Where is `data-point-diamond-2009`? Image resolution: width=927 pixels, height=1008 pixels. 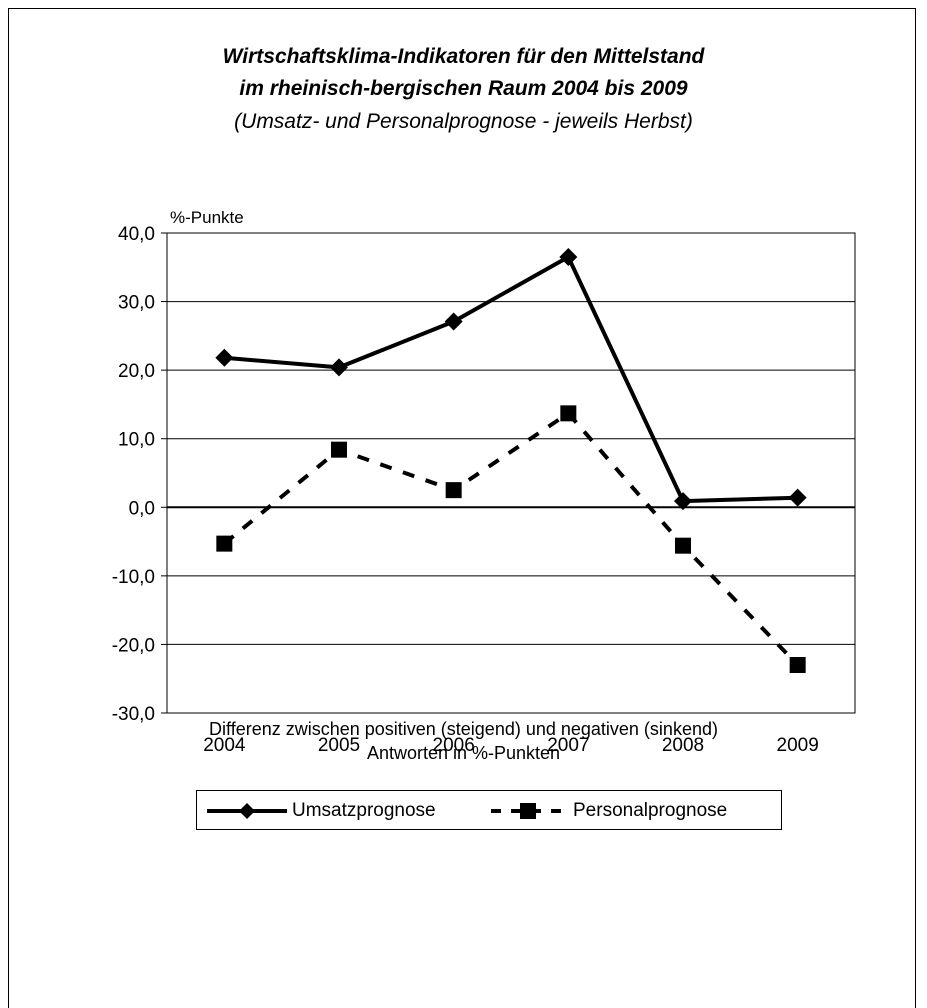 data-point-diamond-2009 is located at coordinates (797, 497).